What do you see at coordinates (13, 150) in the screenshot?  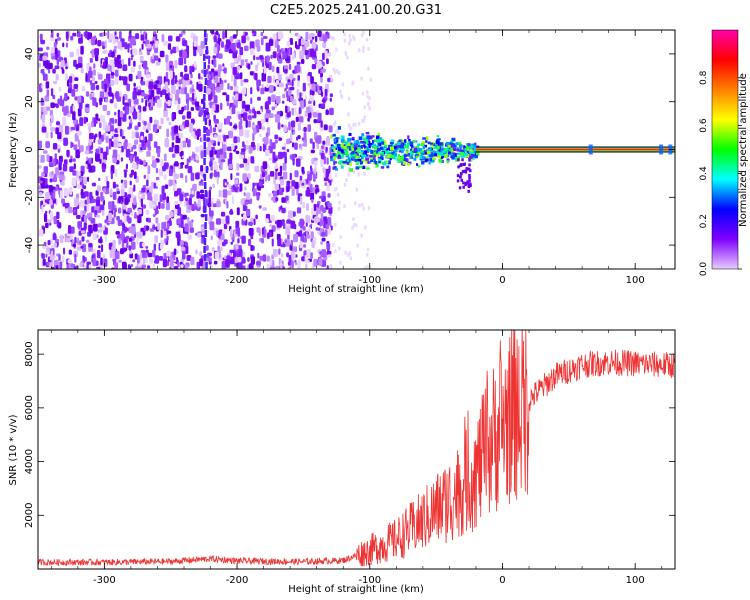 I see `heatmap-ylabel: Frequency (Hz)` at bounding box center [13, 150].